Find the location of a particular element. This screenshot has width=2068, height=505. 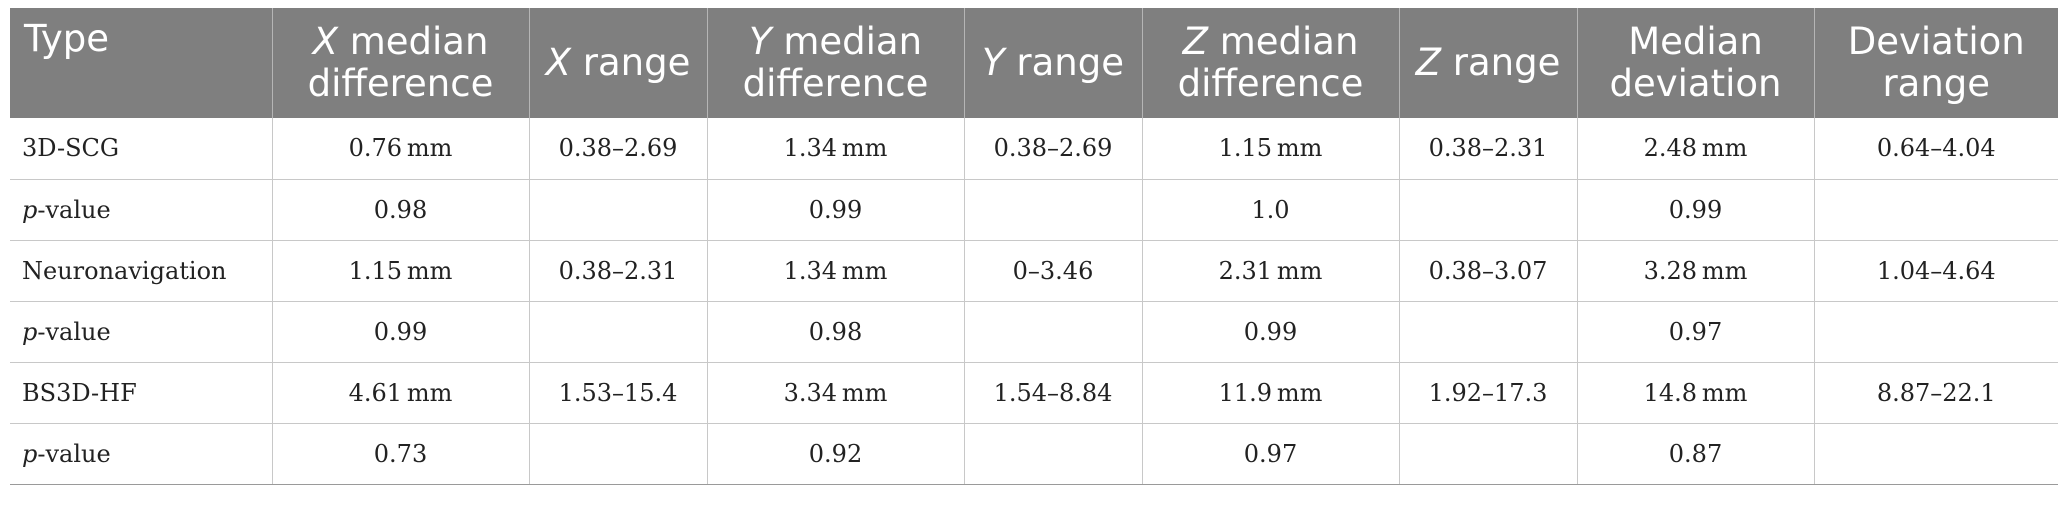

row-label: 3D-SCG is located at coordinates (141, 149).